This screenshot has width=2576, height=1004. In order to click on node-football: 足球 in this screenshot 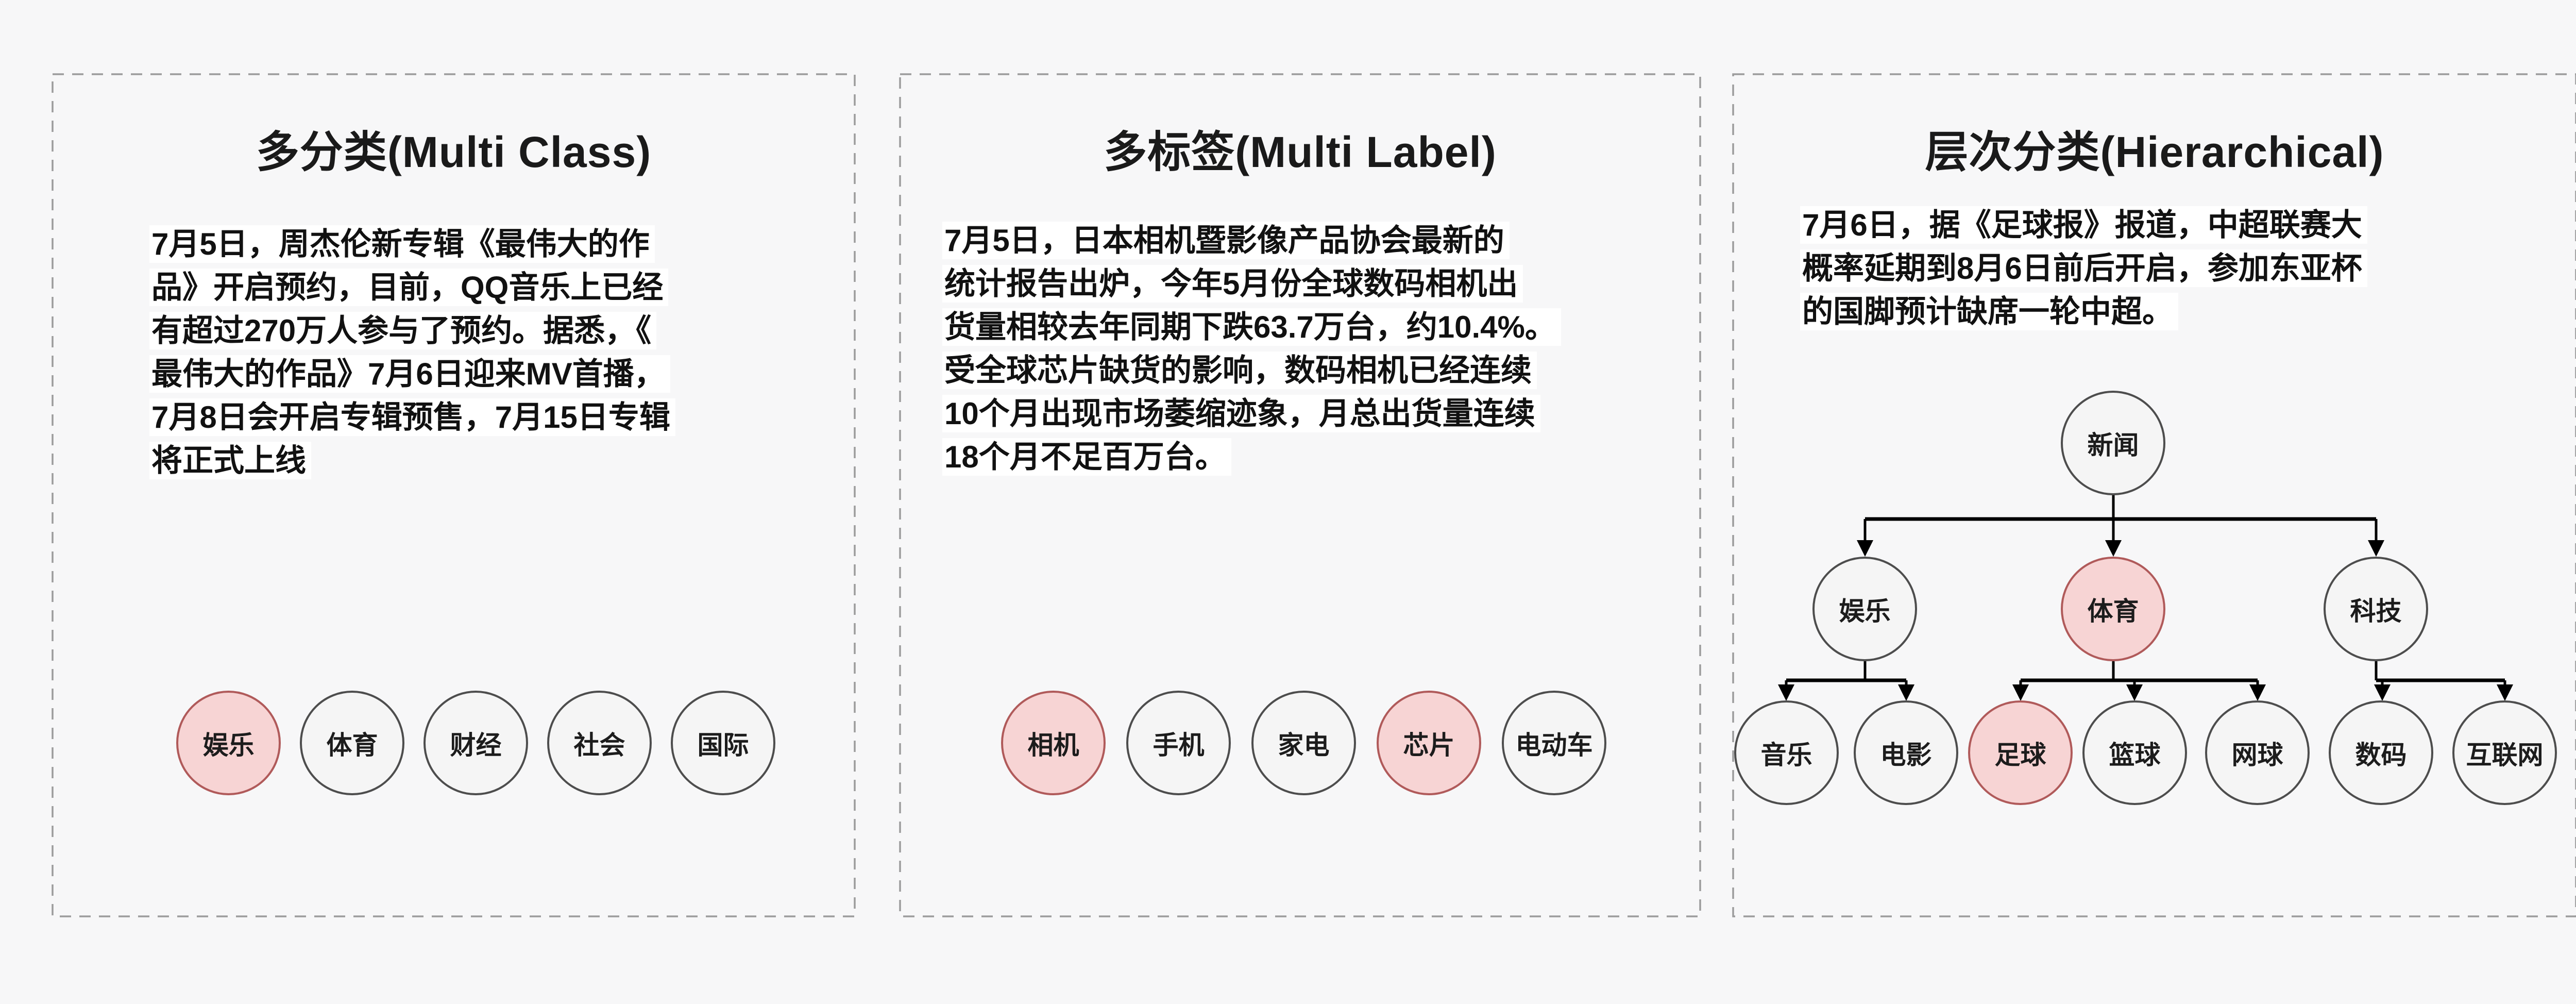, I will do `click(2020, 753)`.